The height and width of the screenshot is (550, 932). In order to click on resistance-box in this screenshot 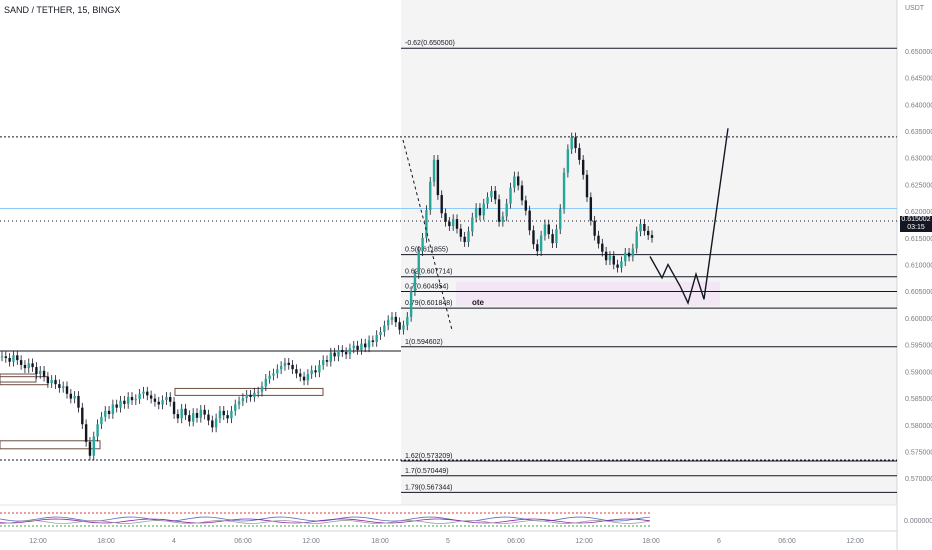, I will do `click(249, 391)`.